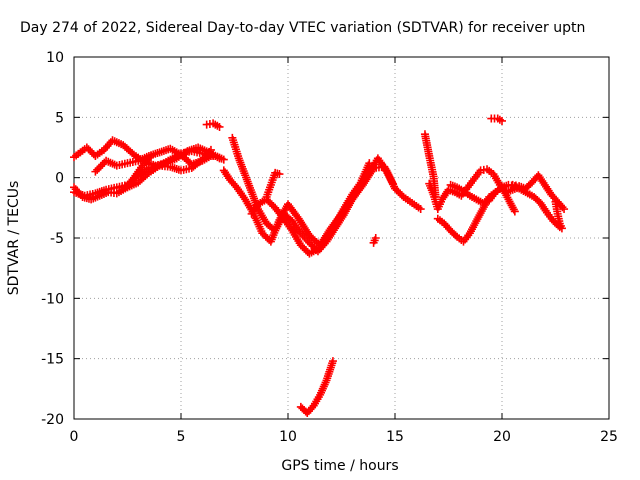 The width and height of the screenshot is (640, 480). I want to click on y-tick-label: -10, so click(52, 299).